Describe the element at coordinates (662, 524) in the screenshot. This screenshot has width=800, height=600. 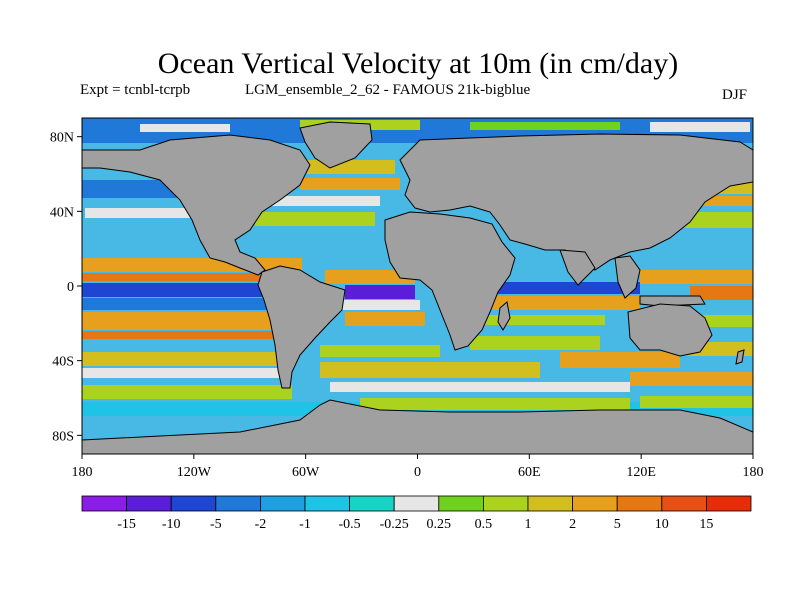
I see `colorbar-label: 10` at that location.